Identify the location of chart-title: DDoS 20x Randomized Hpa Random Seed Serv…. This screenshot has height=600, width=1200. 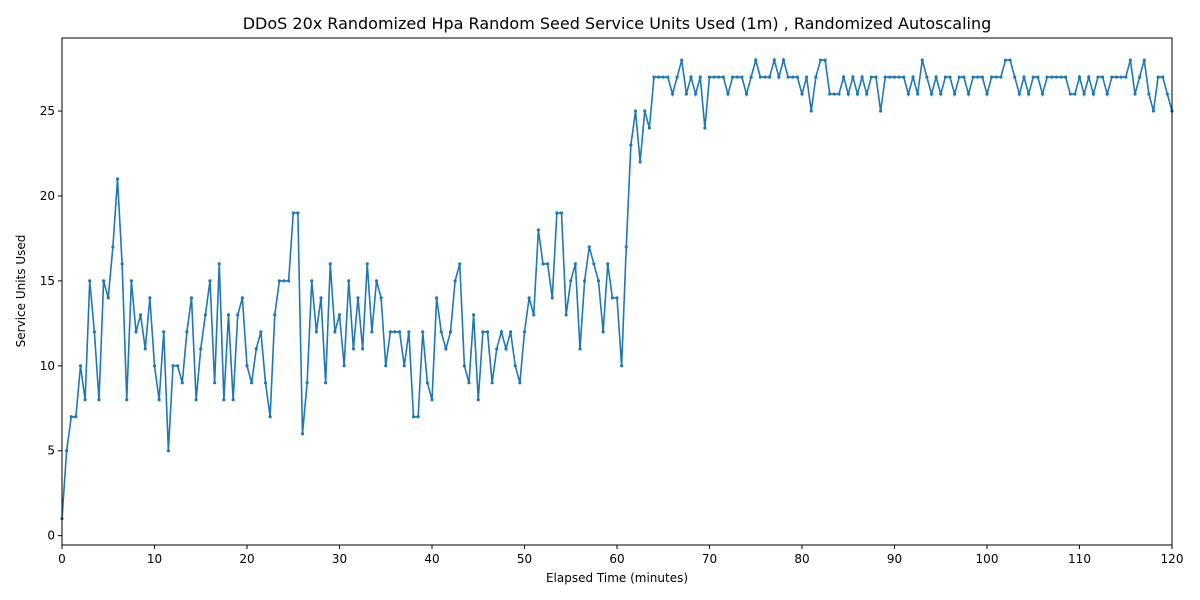
(617, 23).